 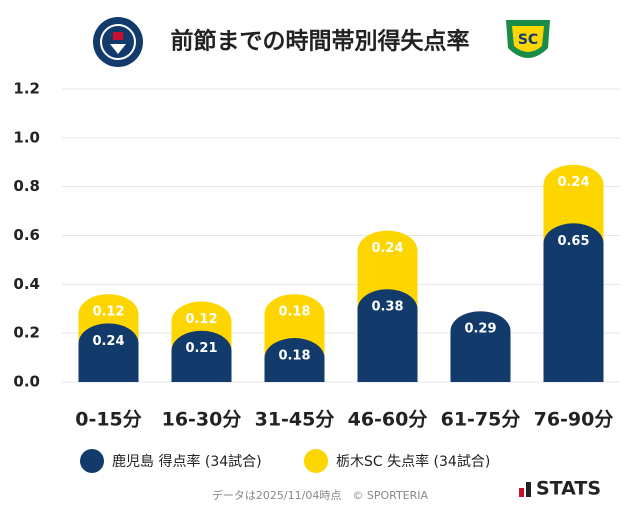 I want to click on x-tick-label: 16-30分, so click(x=202, y=420).